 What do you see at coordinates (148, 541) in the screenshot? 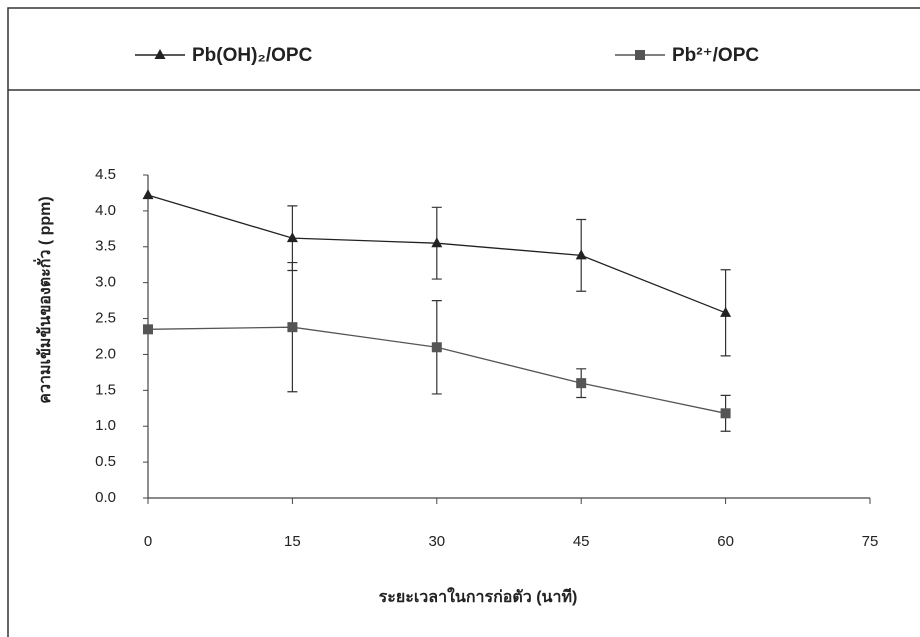
I see `x-tick-label: 0` at bounding box center [148, 541].